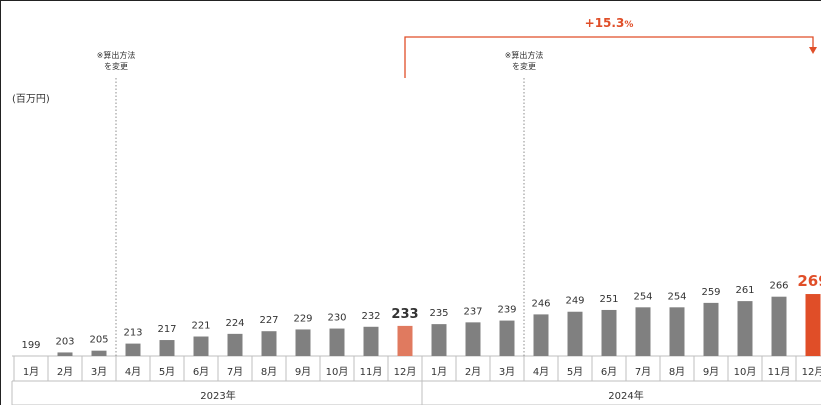  What do you see at coordinates (30, 345) in the screenshot?
I see `data-label: 199` at bounding box center [30, 345].